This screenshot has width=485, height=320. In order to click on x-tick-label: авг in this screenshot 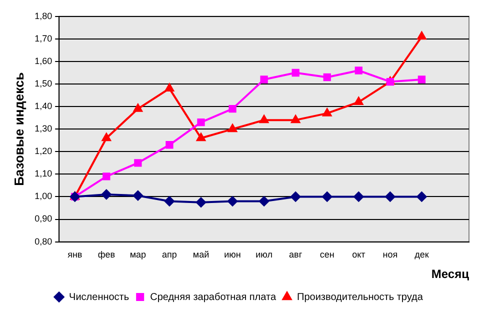, I will do `click(296, 255)`.